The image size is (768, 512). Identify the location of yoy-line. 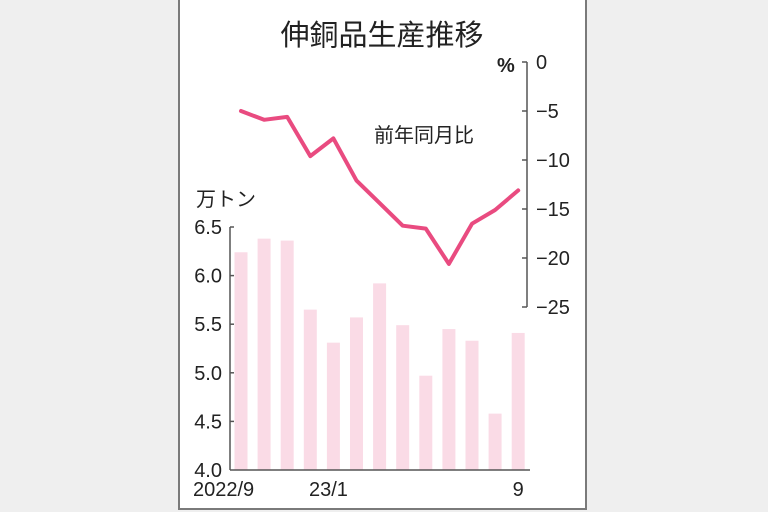
(380, 187).